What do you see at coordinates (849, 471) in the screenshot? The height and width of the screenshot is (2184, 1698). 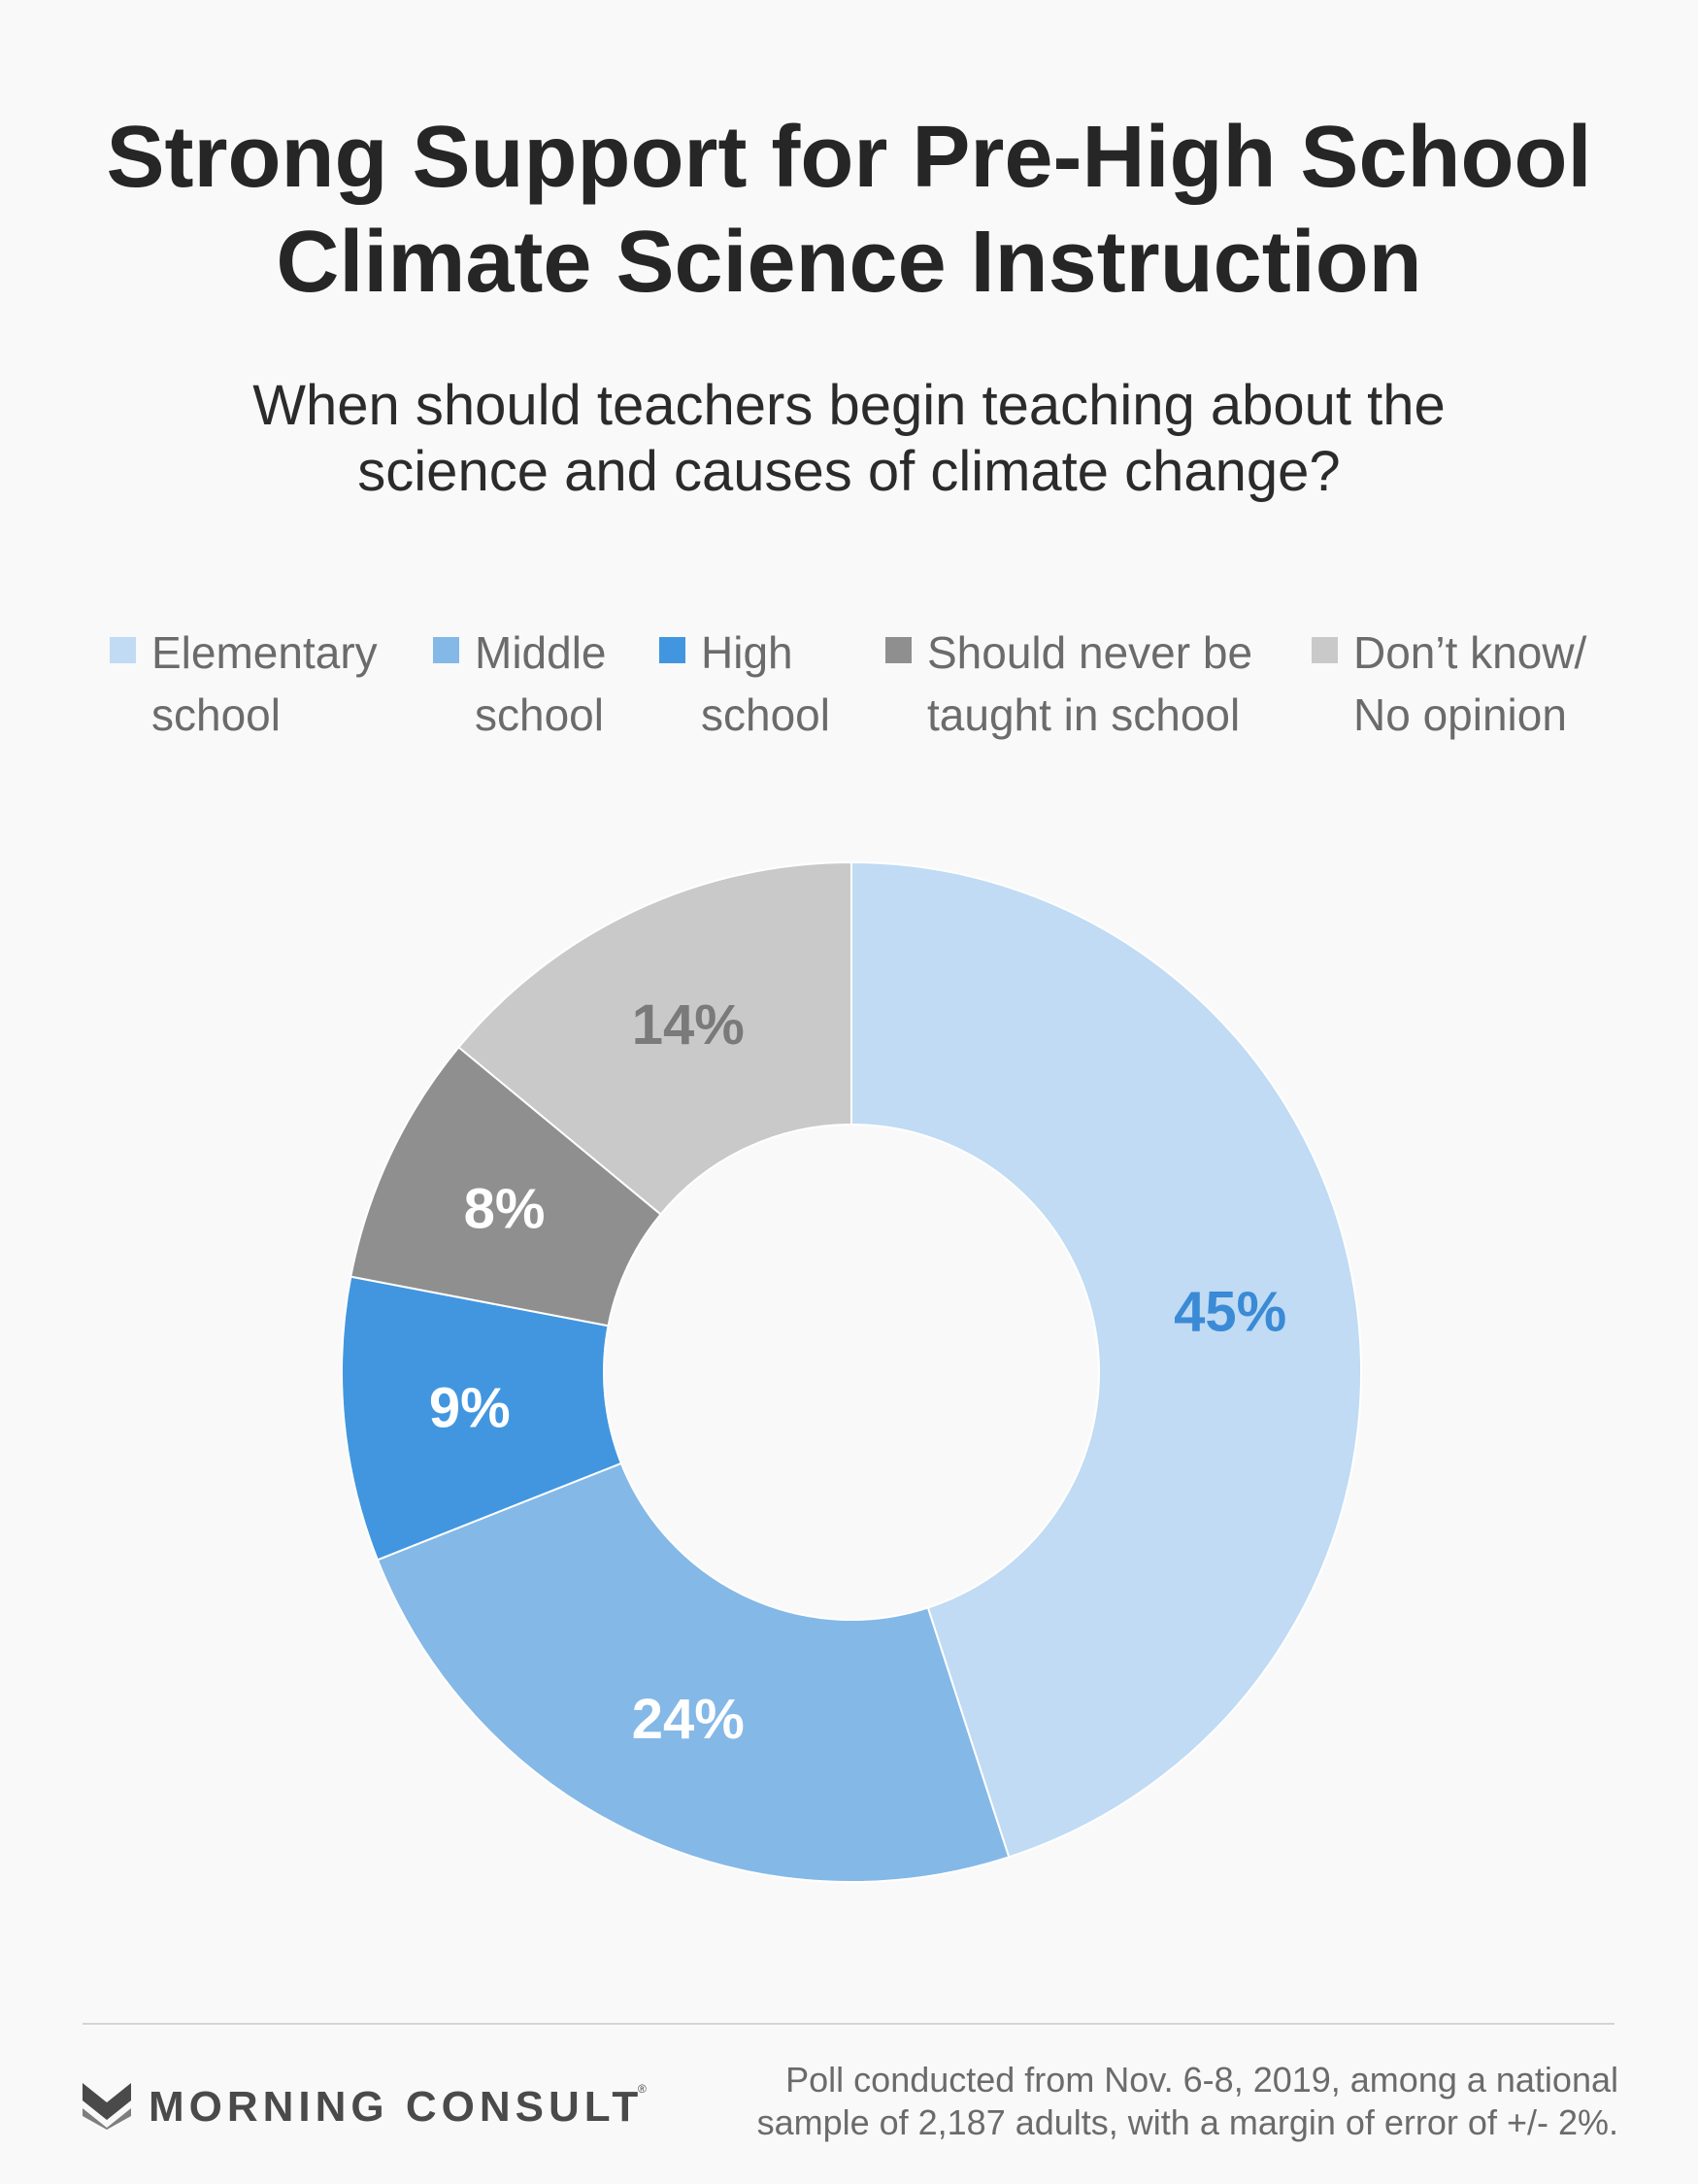 I see `chart-subtitle-line-2: science and causes of climate change?` at bounding box center [849, 471].